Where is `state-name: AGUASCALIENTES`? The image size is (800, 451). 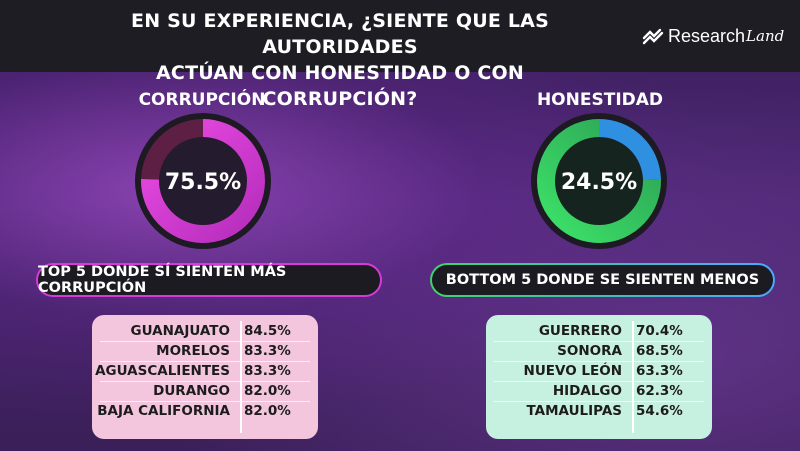 state-name: AGUASCALIENTES is located at coordinates (162, 371).